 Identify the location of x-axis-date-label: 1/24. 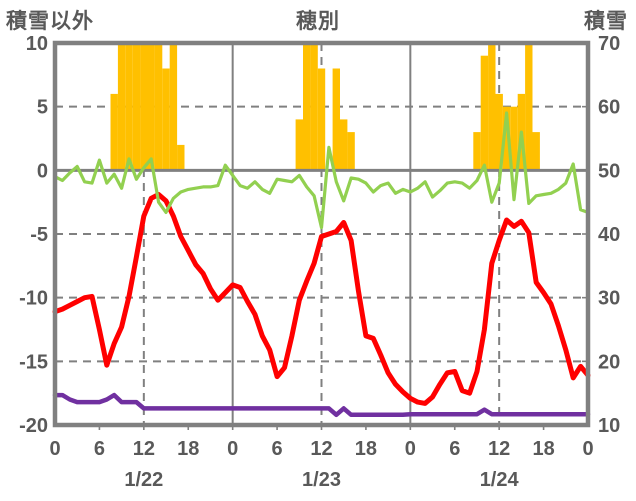
(500, 480).